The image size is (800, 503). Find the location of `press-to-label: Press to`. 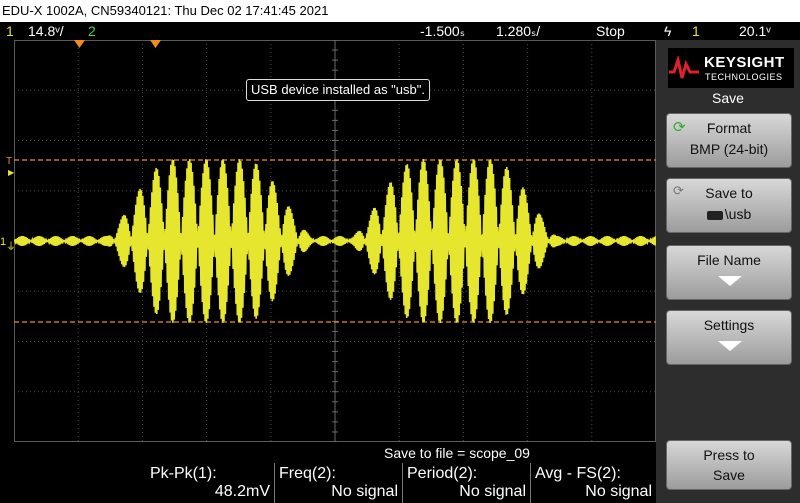

press-to-label: Press to is located at coordinates (729, 455).